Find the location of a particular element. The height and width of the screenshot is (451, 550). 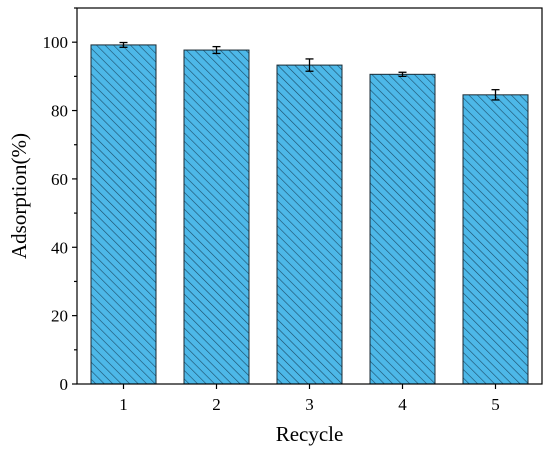

x-axis-ticks: 1 2 3 4 5 is located at coordinates (309, 399).